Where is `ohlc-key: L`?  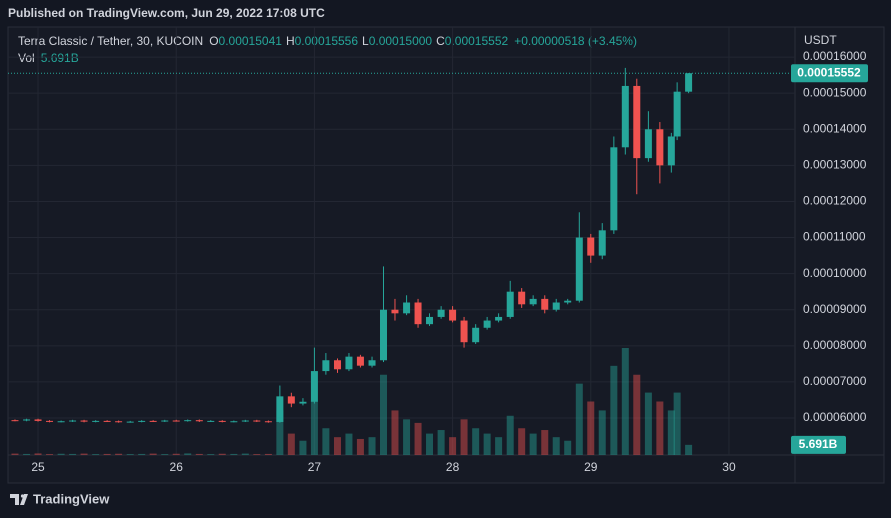
ohlc-key: L is located at coordinates (365, 41).